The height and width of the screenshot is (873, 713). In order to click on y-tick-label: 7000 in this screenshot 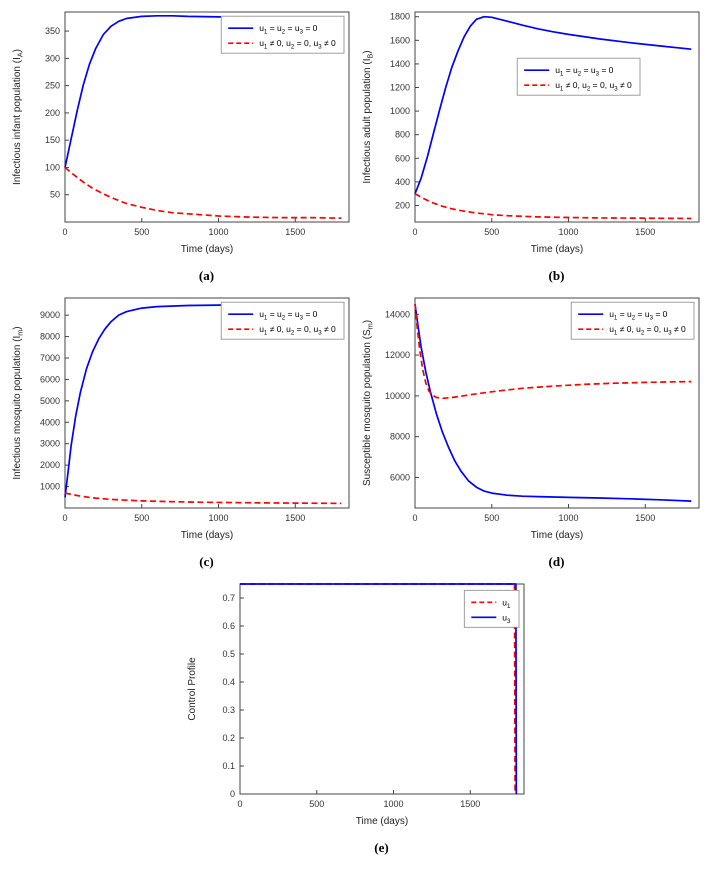, I will do `click(49, 358)`.